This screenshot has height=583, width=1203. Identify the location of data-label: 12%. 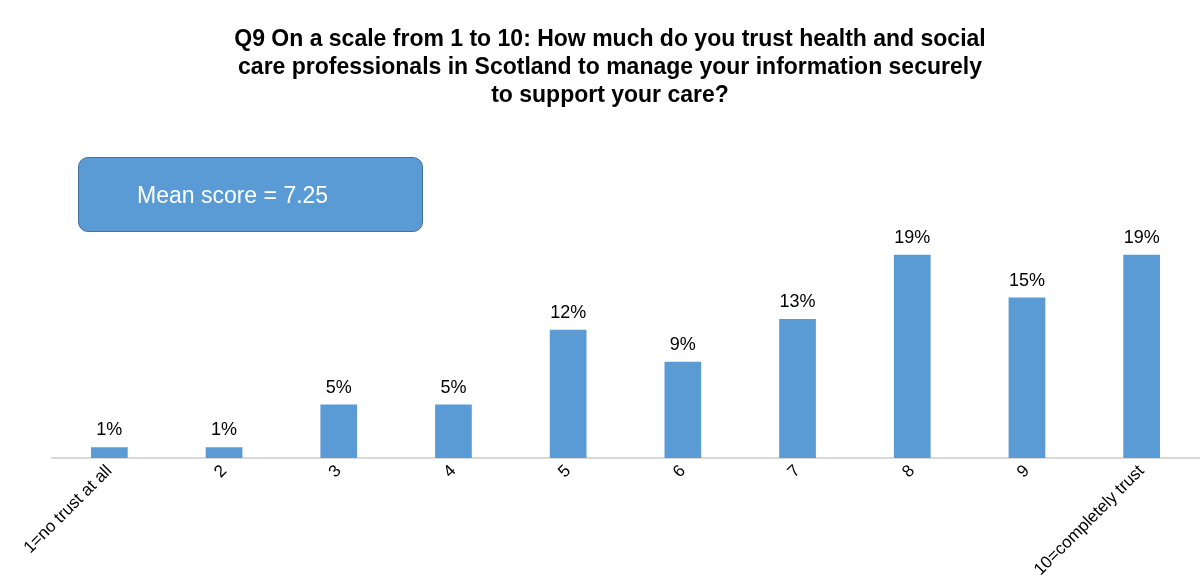
(568, 311).